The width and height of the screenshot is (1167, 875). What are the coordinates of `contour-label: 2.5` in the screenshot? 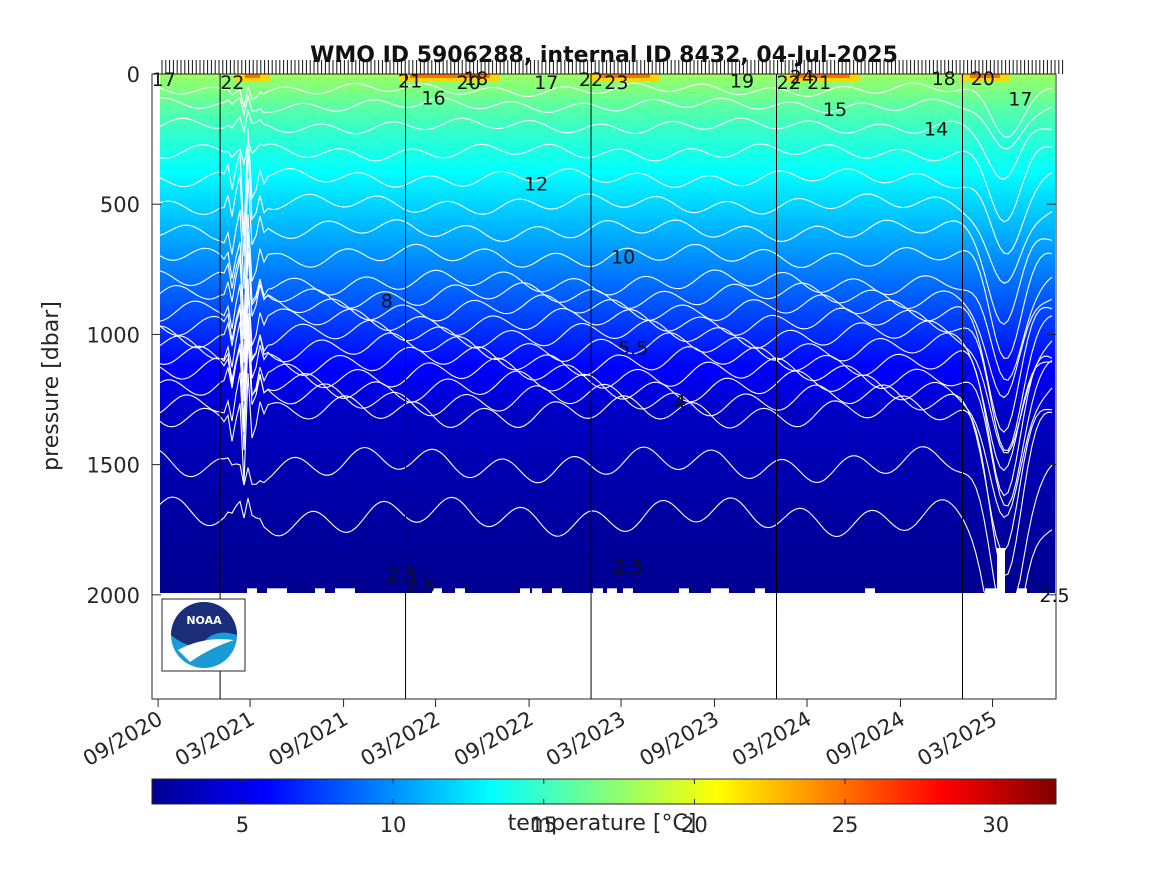 It's located at (420, 587).